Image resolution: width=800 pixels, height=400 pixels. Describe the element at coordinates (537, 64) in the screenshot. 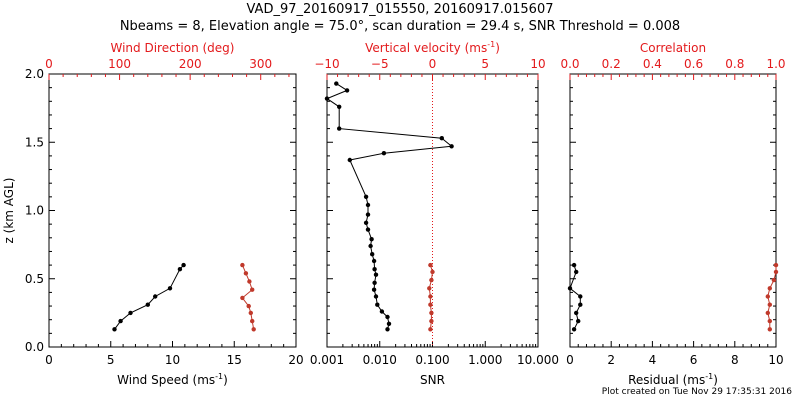

I see `top-tick-label: 10` at that location.